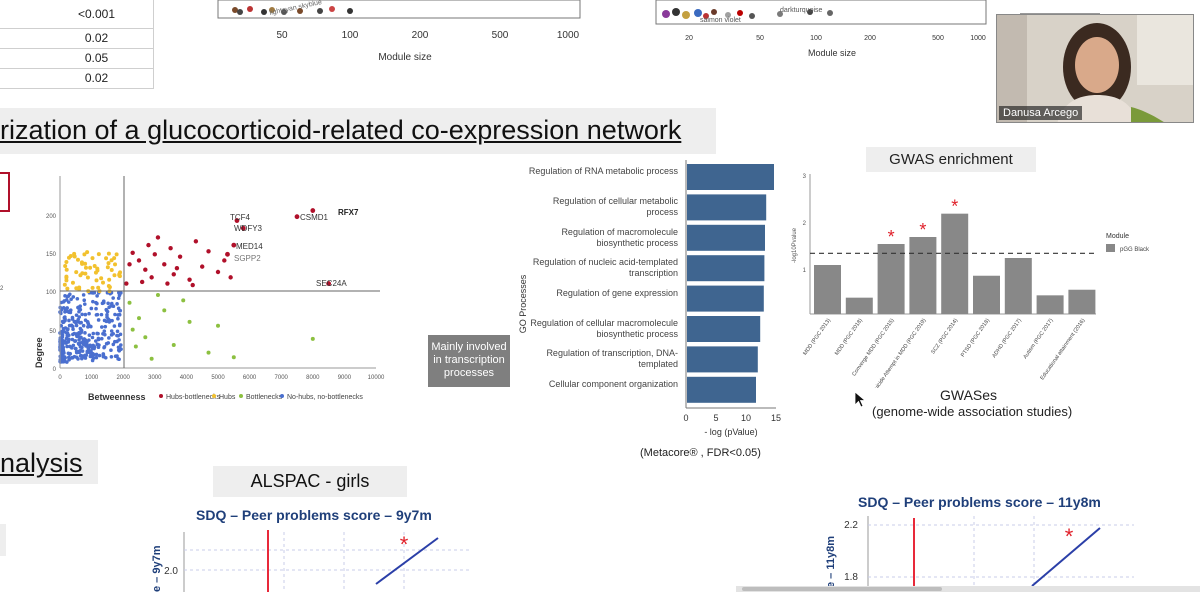  Describe the element at coordinates (1060, 9) in the screenshot. I see `cropped-label-fragment` at that location.